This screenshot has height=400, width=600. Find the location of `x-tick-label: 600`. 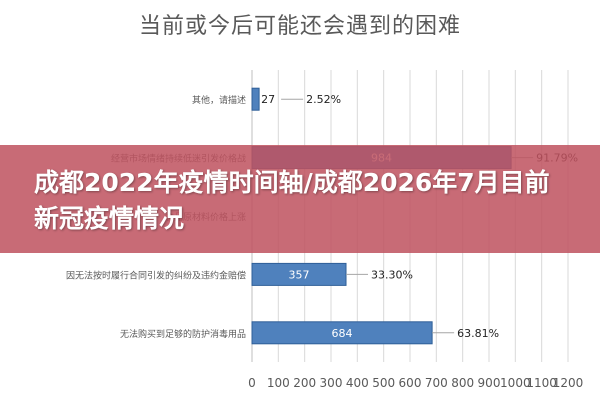

x-tick-label: 600 is located at coordinates (410, 383).